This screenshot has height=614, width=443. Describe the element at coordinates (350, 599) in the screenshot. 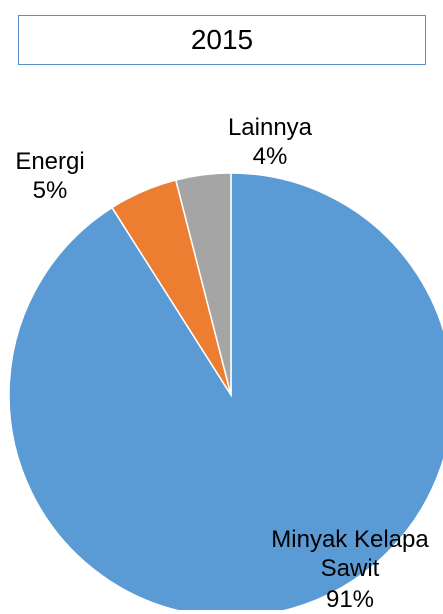

I see `slice-value-label: 91%` at that location.